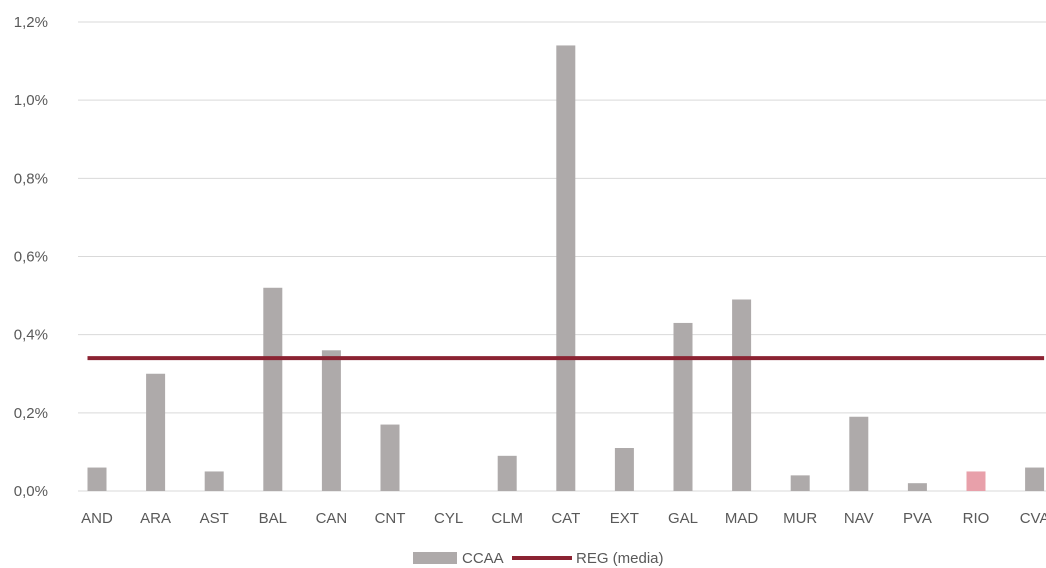  Describe the element at coordinates (624, 518) in the screenshot. I see `x-tick-label-ext: EXT` at that location.